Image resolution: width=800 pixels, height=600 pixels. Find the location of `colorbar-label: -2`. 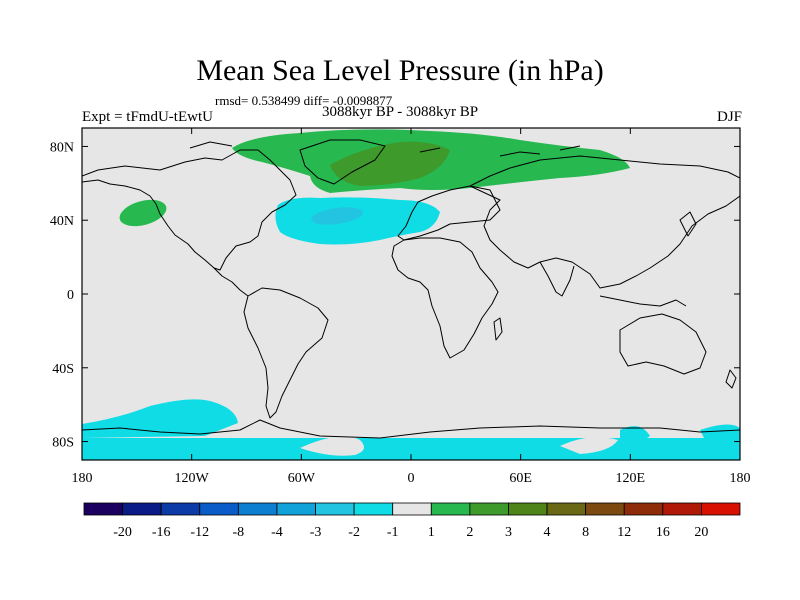

colorbar-label: -2 is located at coordinates (354, 532).